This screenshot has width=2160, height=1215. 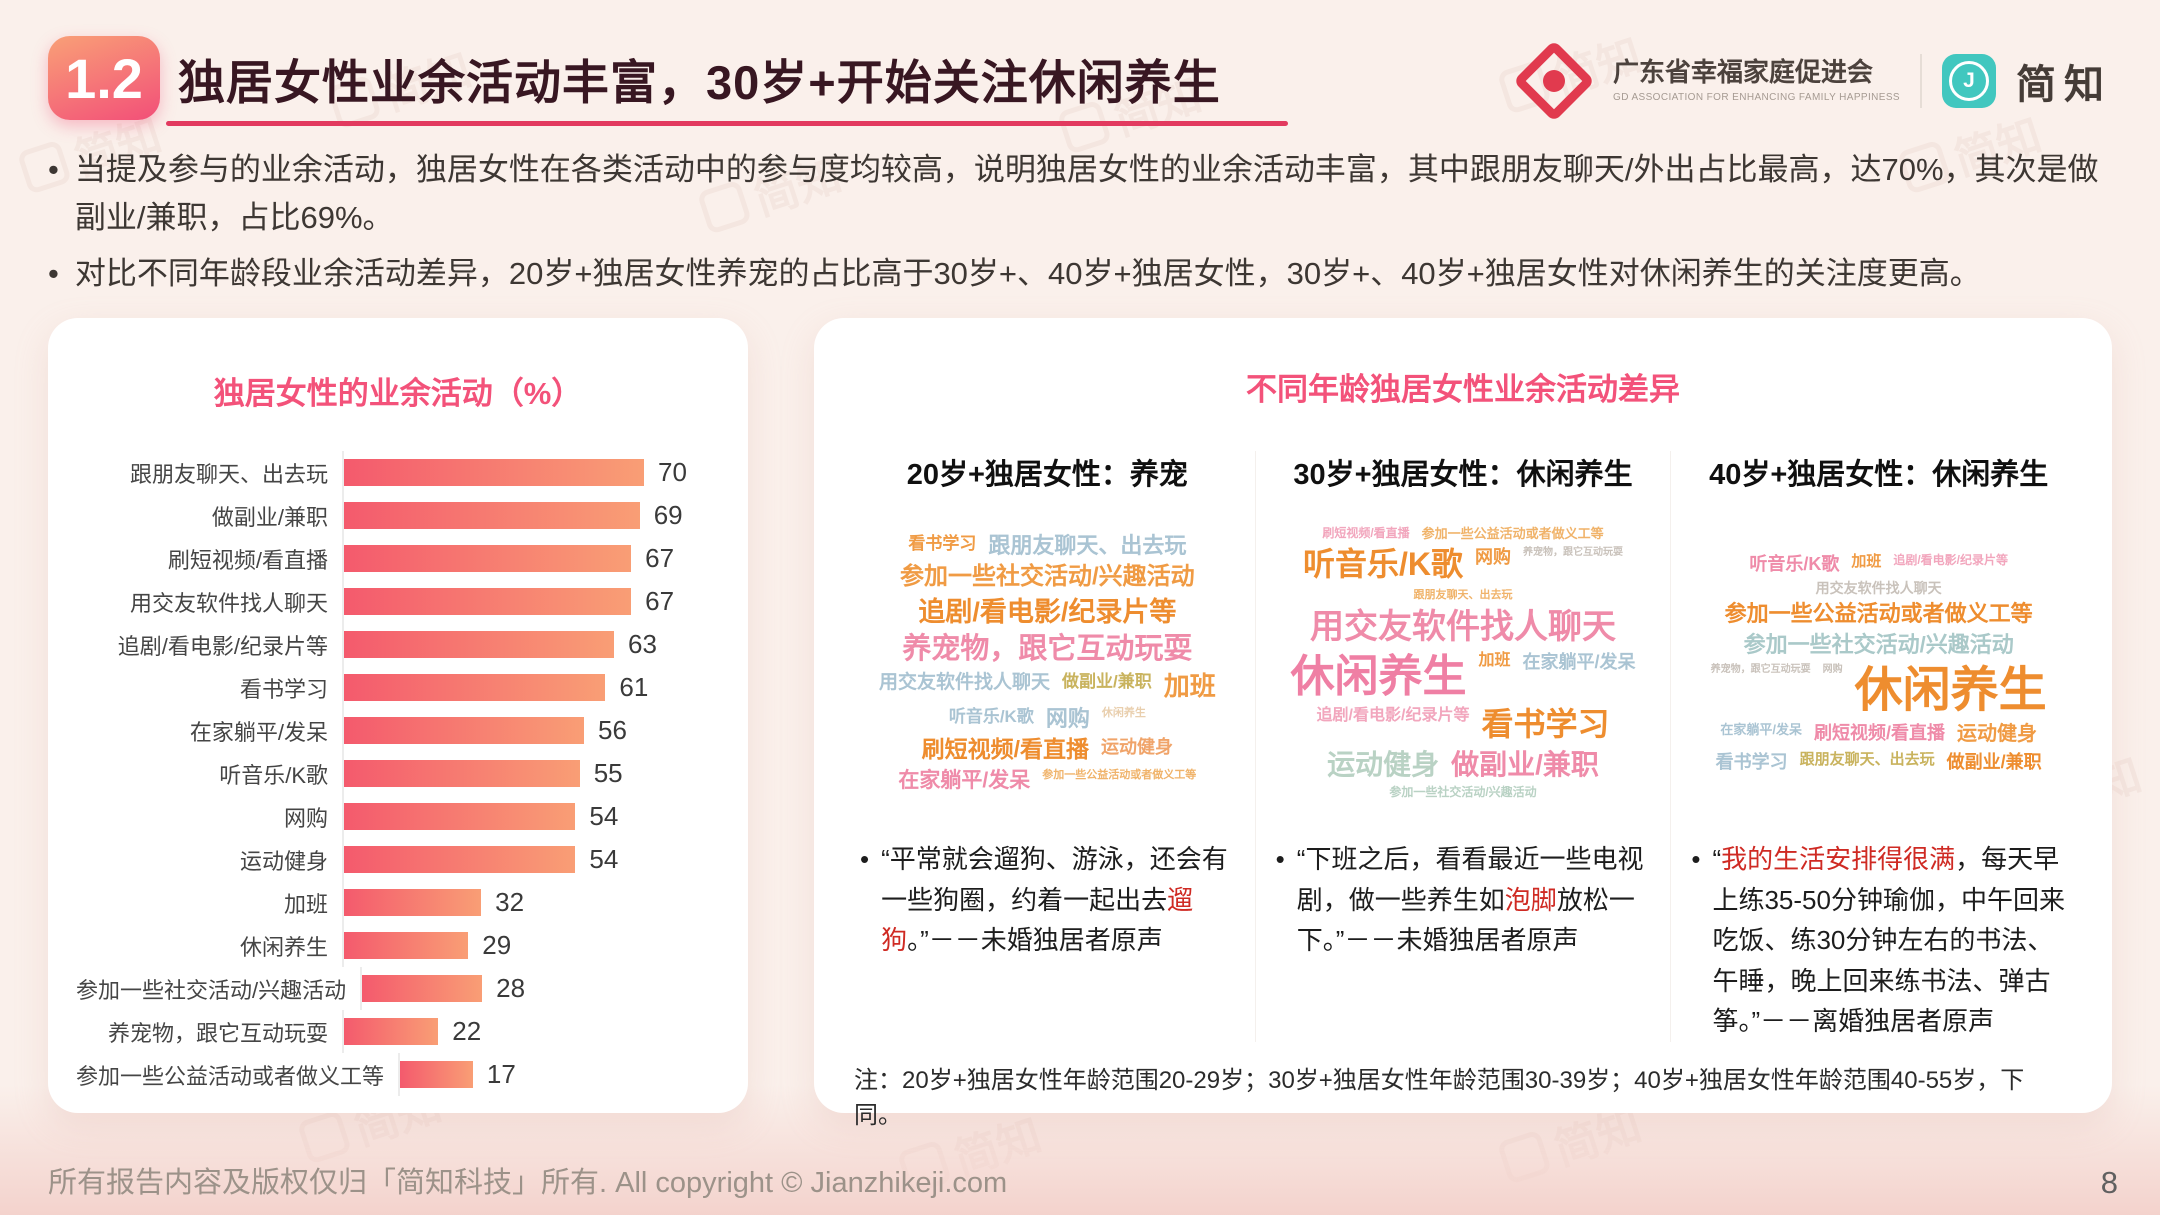 What do you see at coordinates (511, 988) in the screenshot?
I see `chart-value-label: 28` at bounding box center [511, 988].